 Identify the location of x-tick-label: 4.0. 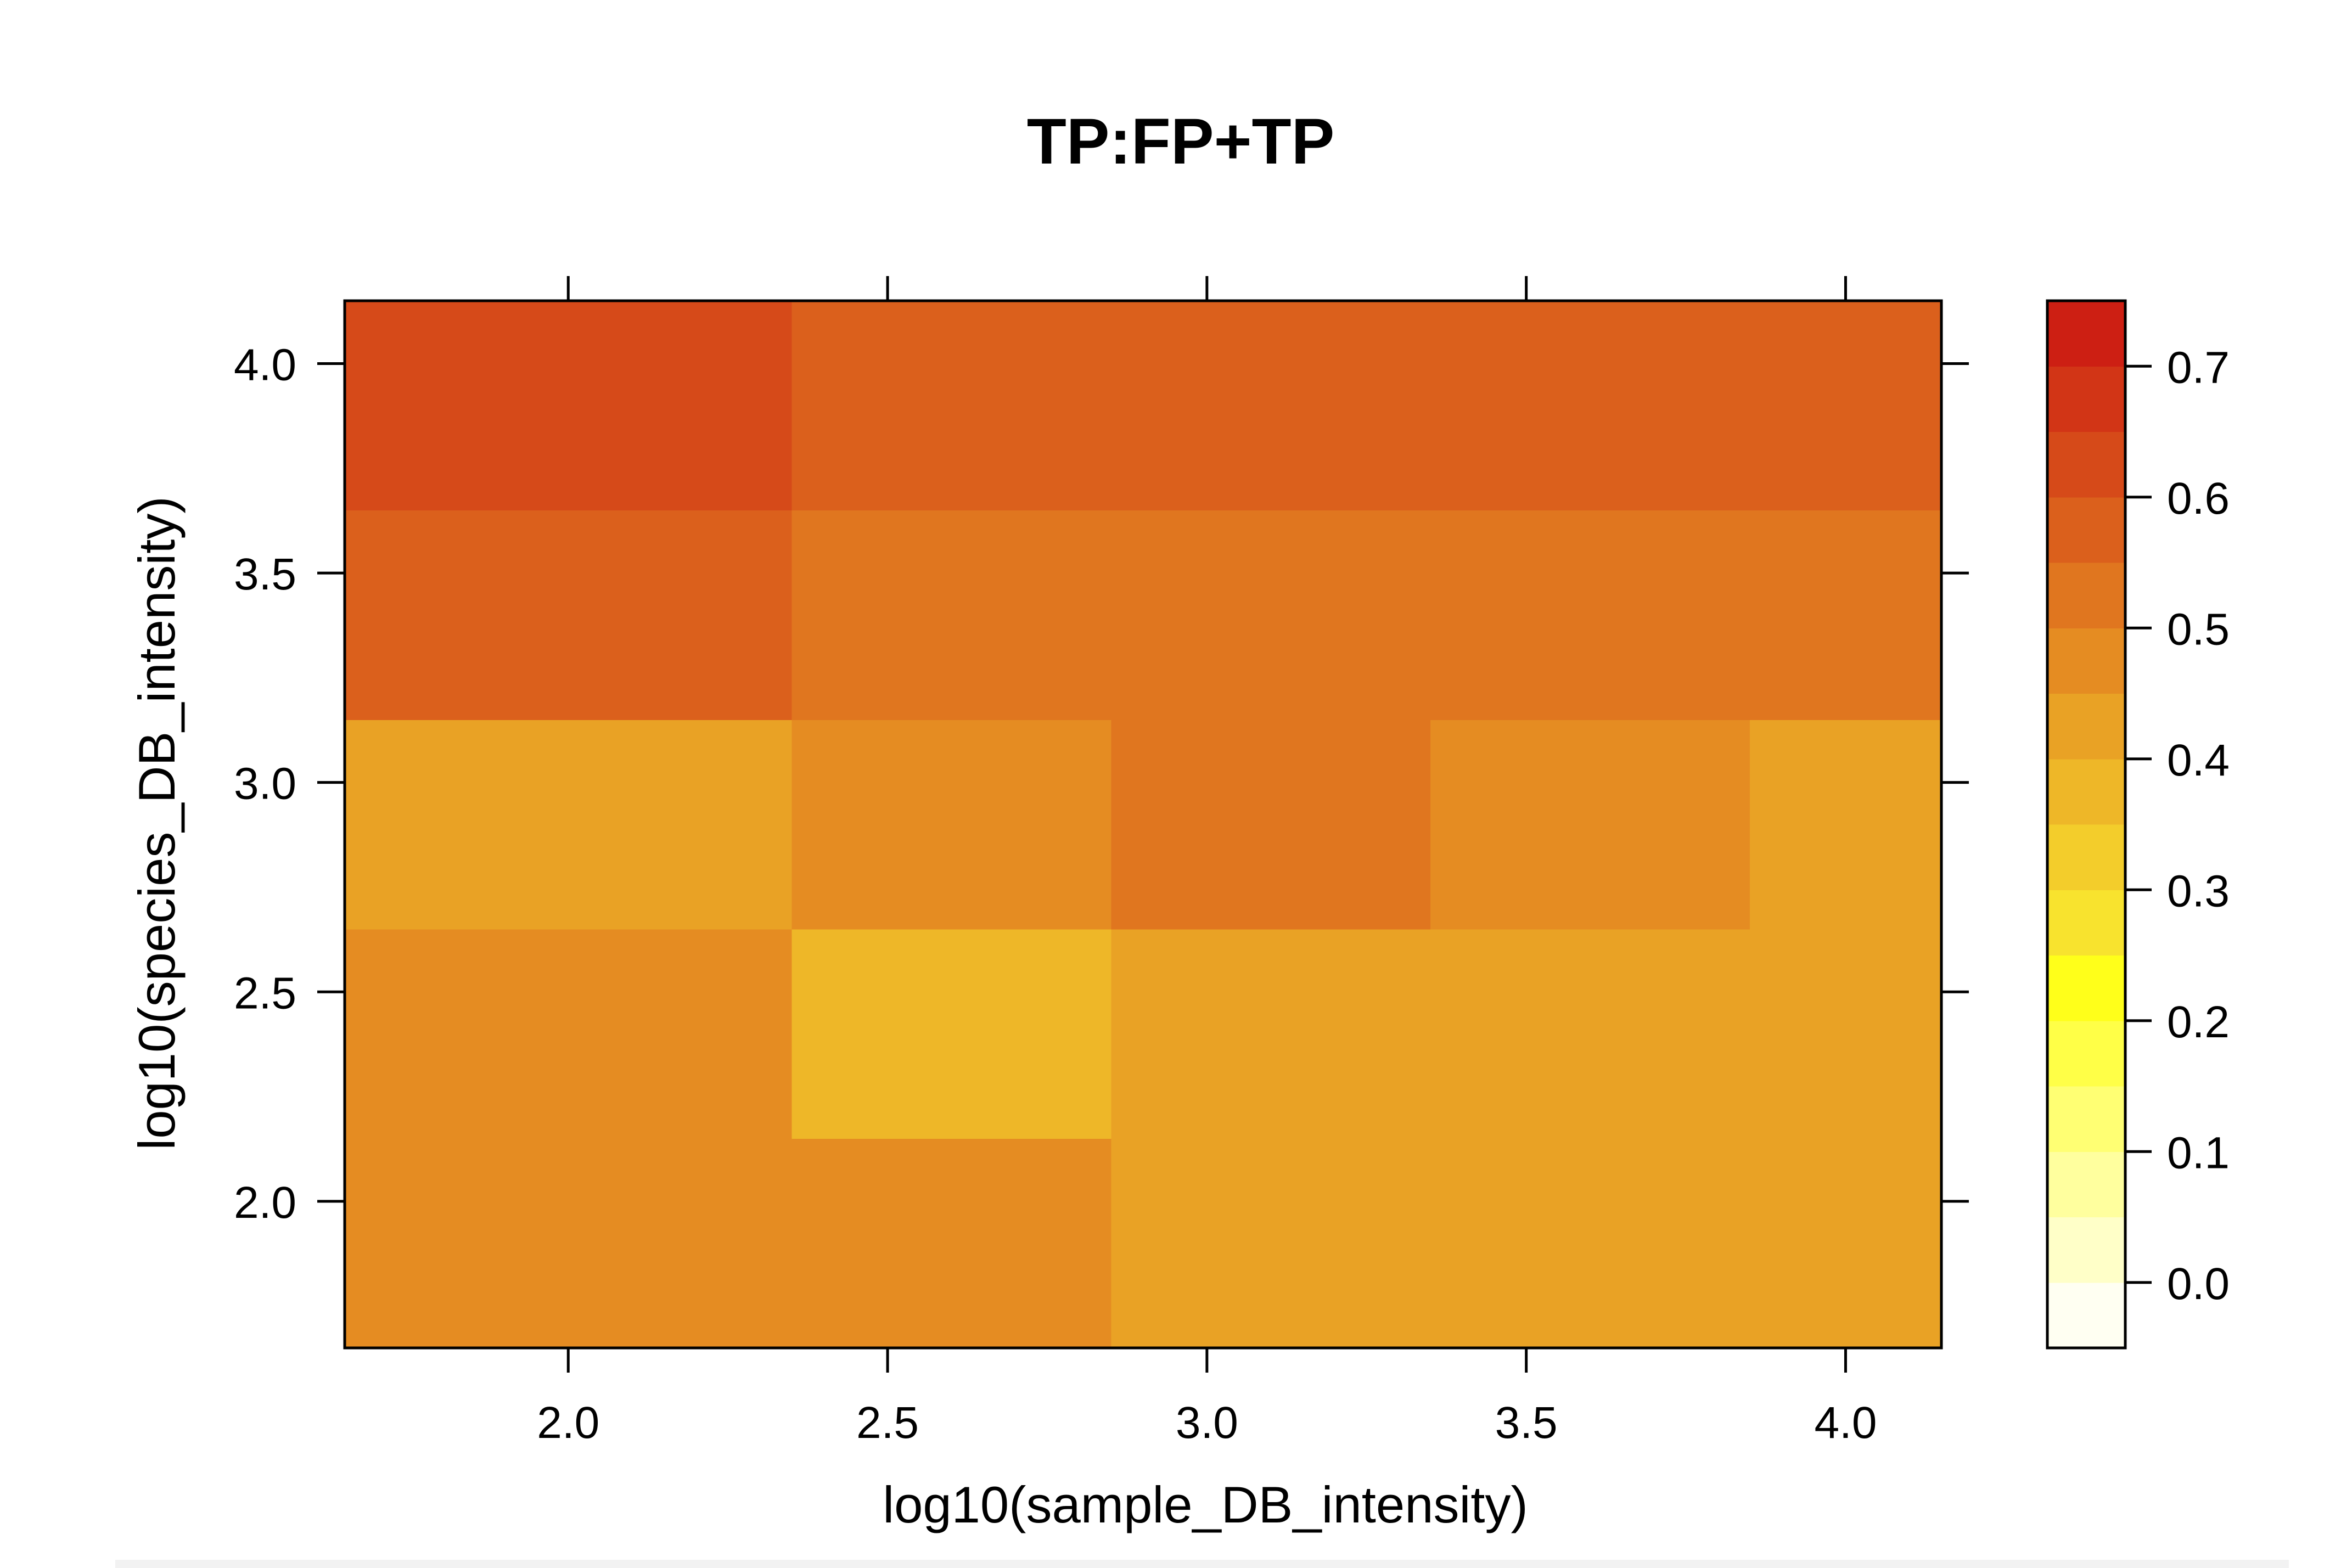
(1846, 1423).